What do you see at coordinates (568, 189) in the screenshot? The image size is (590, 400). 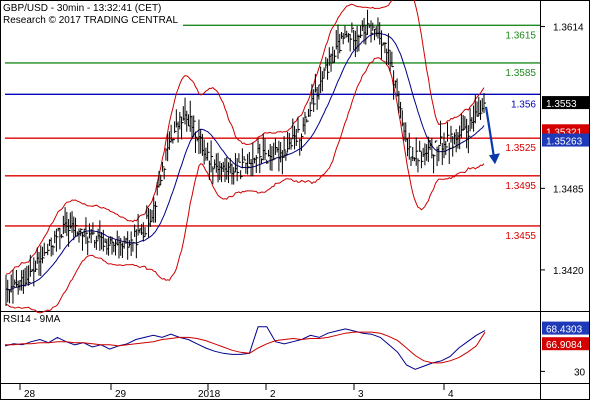 I see `y-tick-label-1.3485: 1.3485` at bounding box center [568, 189].